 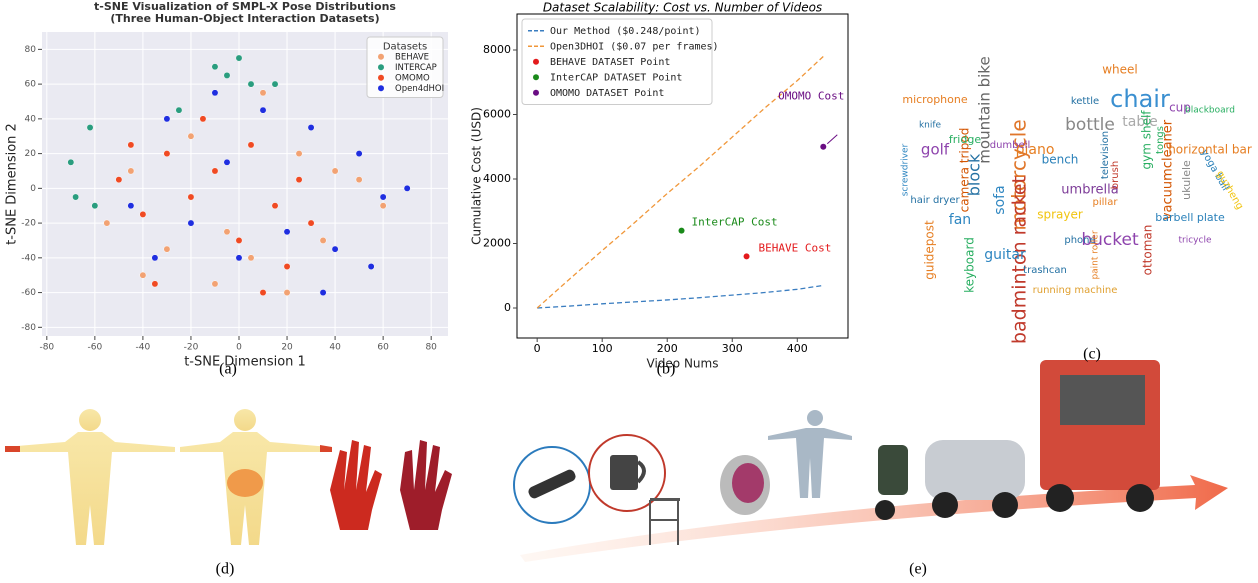 What do you see at coordinates (405, 67) in the screenshot?
I see `legend-box` at bounding box center [405, 67].